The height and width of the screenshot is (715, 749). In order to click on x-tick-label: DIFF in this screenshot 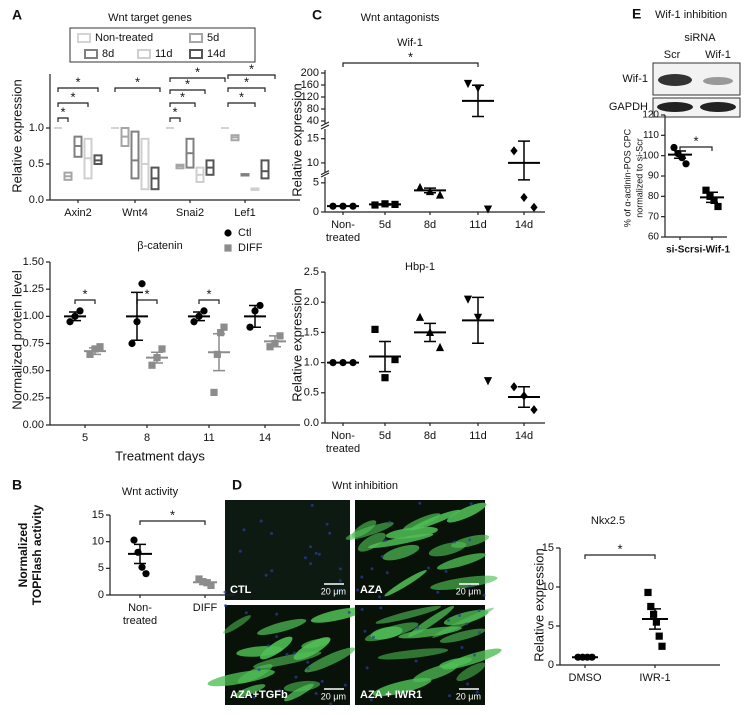, I will do `click(205, 608)`.